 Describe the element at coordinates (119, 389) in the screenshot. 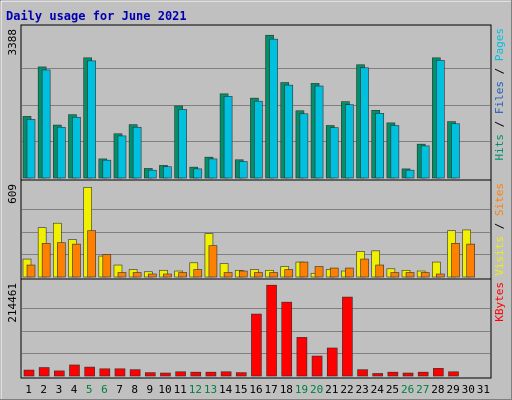

I see `x-tick-label-7: 7` at that location.